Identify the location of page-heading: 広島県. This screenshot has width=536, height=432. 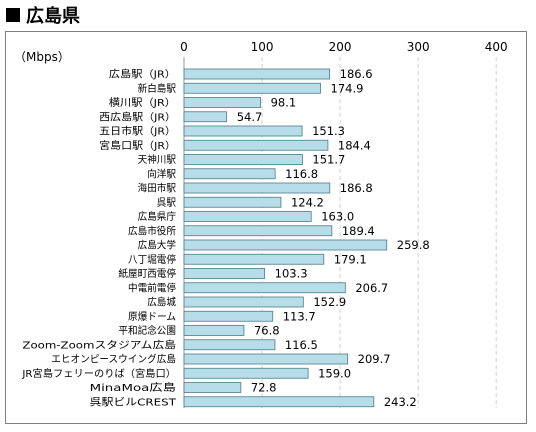
(43, 15).